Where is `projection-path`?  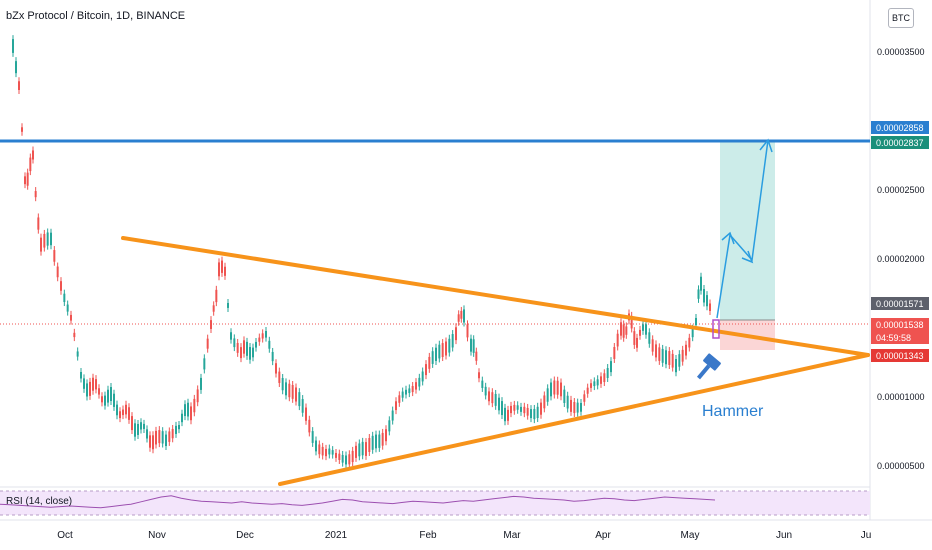
projection-path is located at coordinates (742, 229).